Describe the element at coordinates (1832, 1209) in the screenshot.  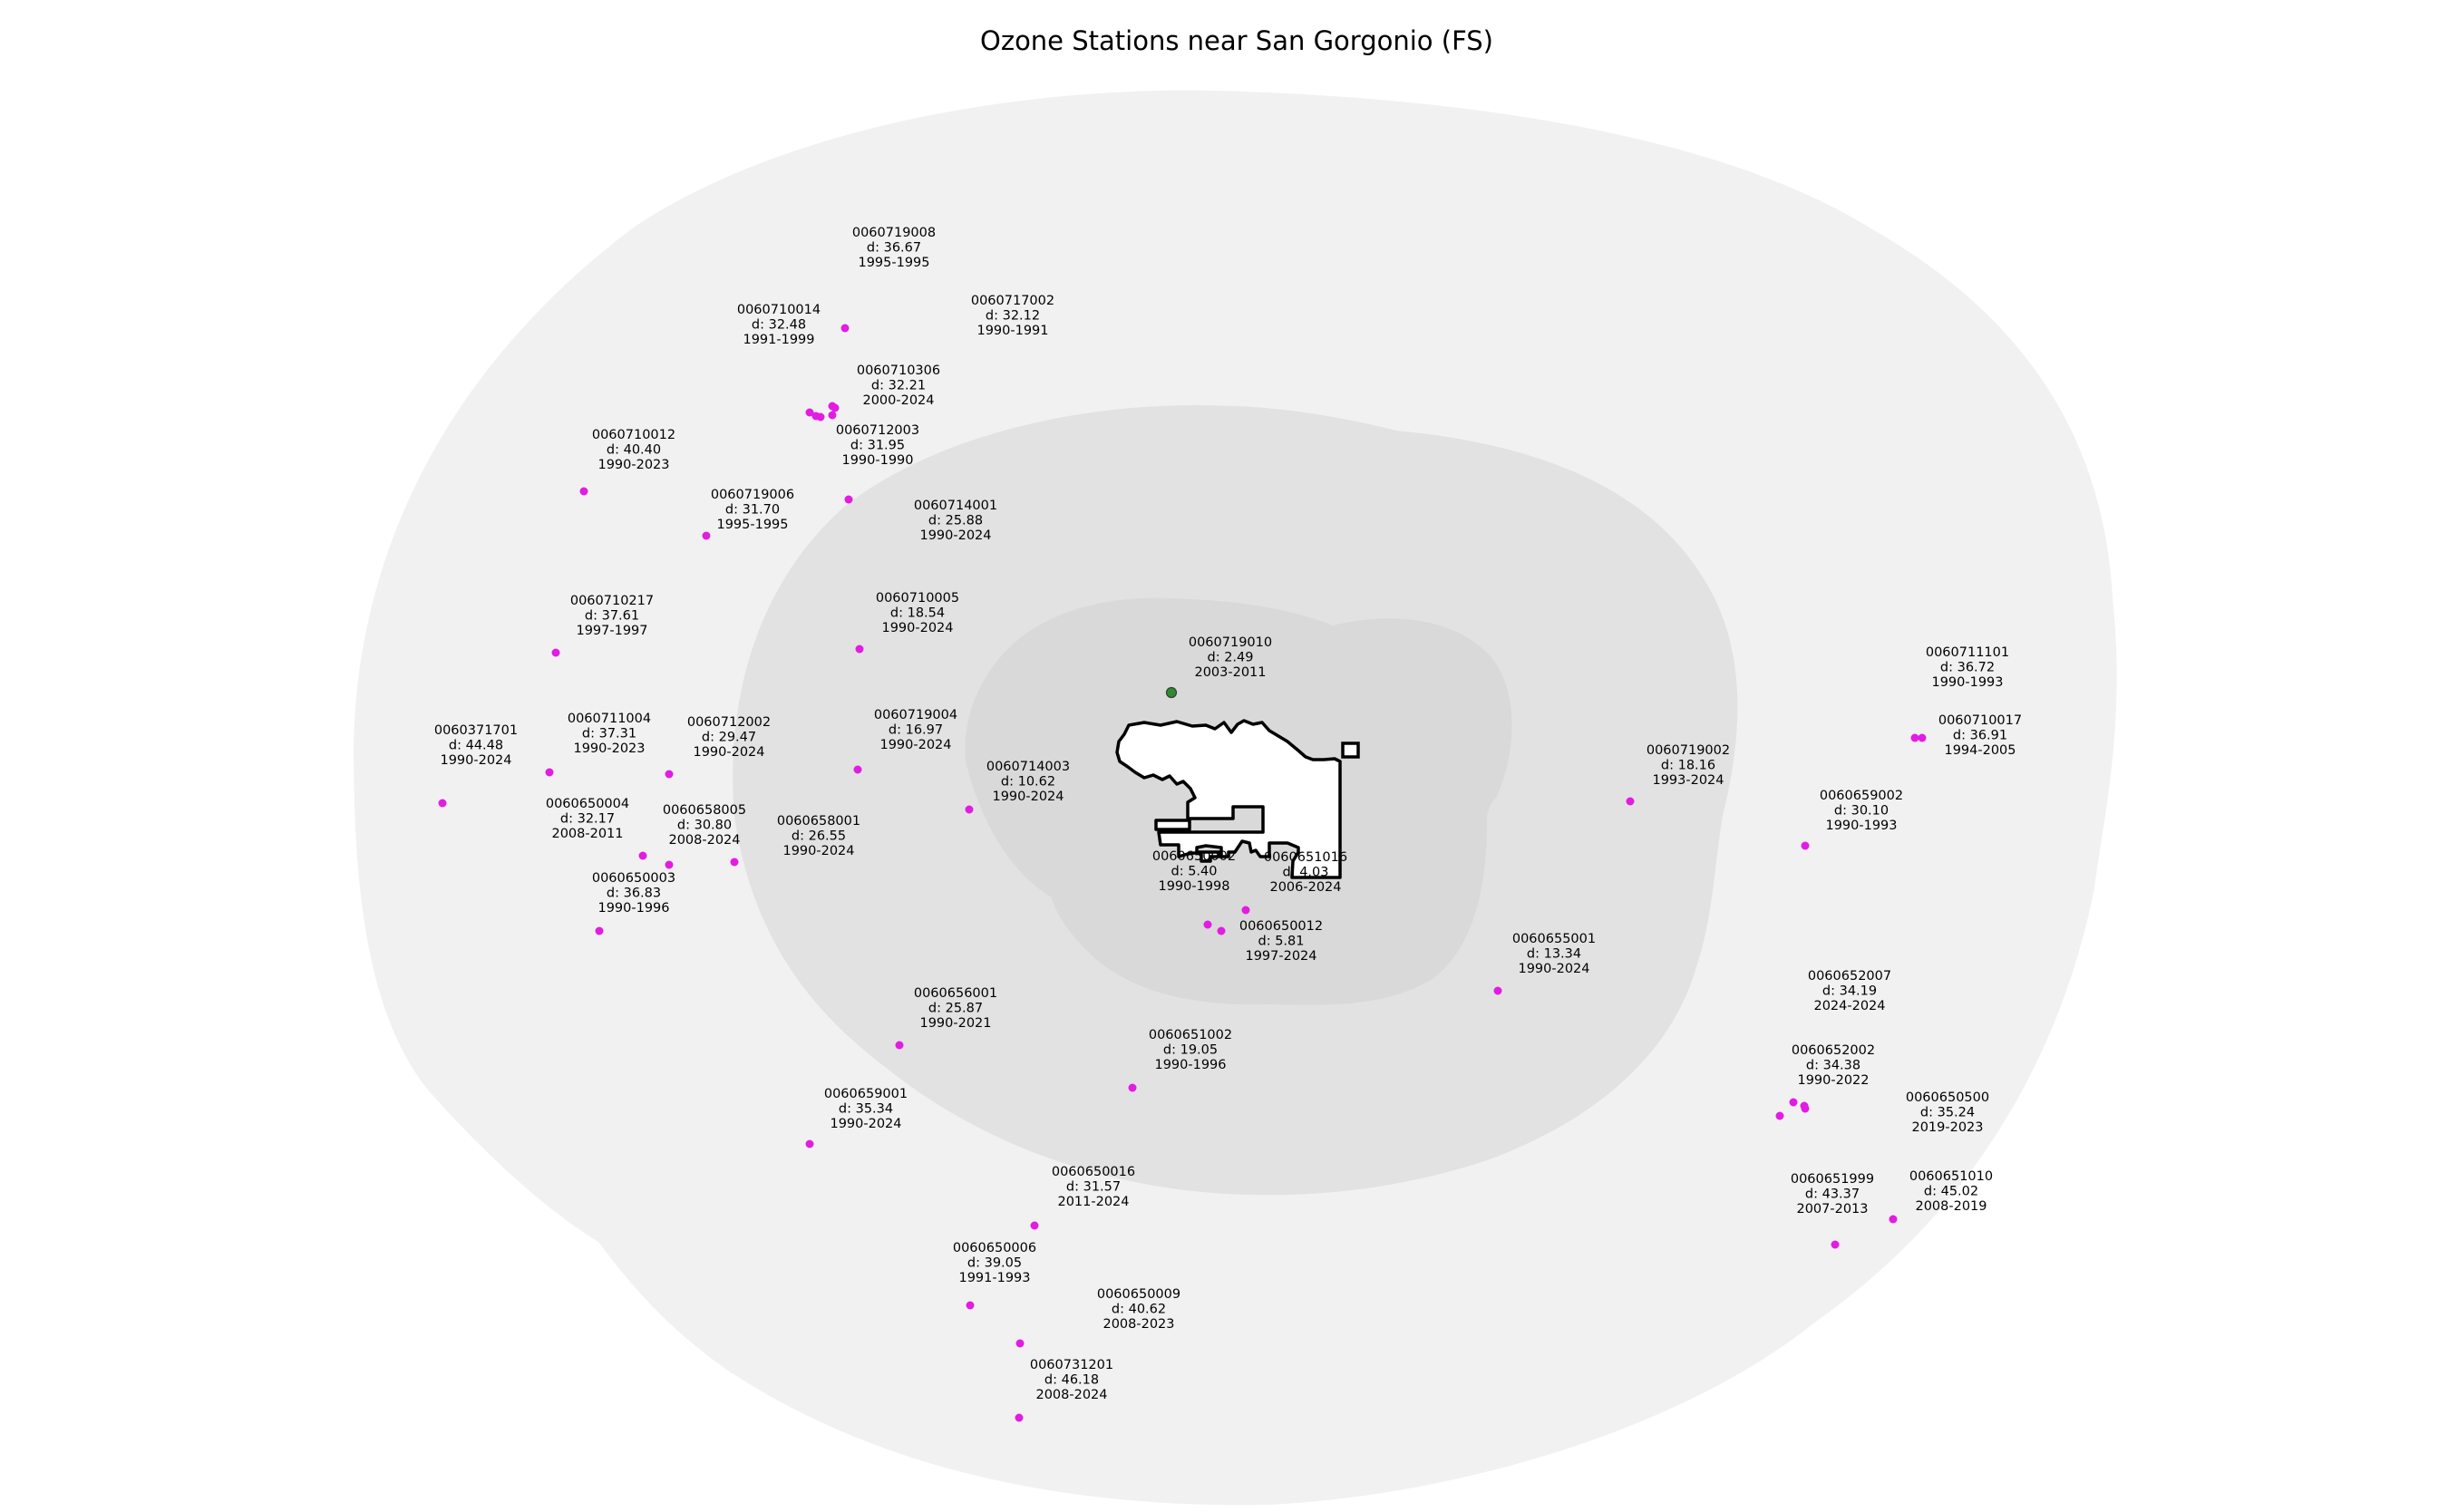
I see `station-years-label: 2007-2013` at that location.